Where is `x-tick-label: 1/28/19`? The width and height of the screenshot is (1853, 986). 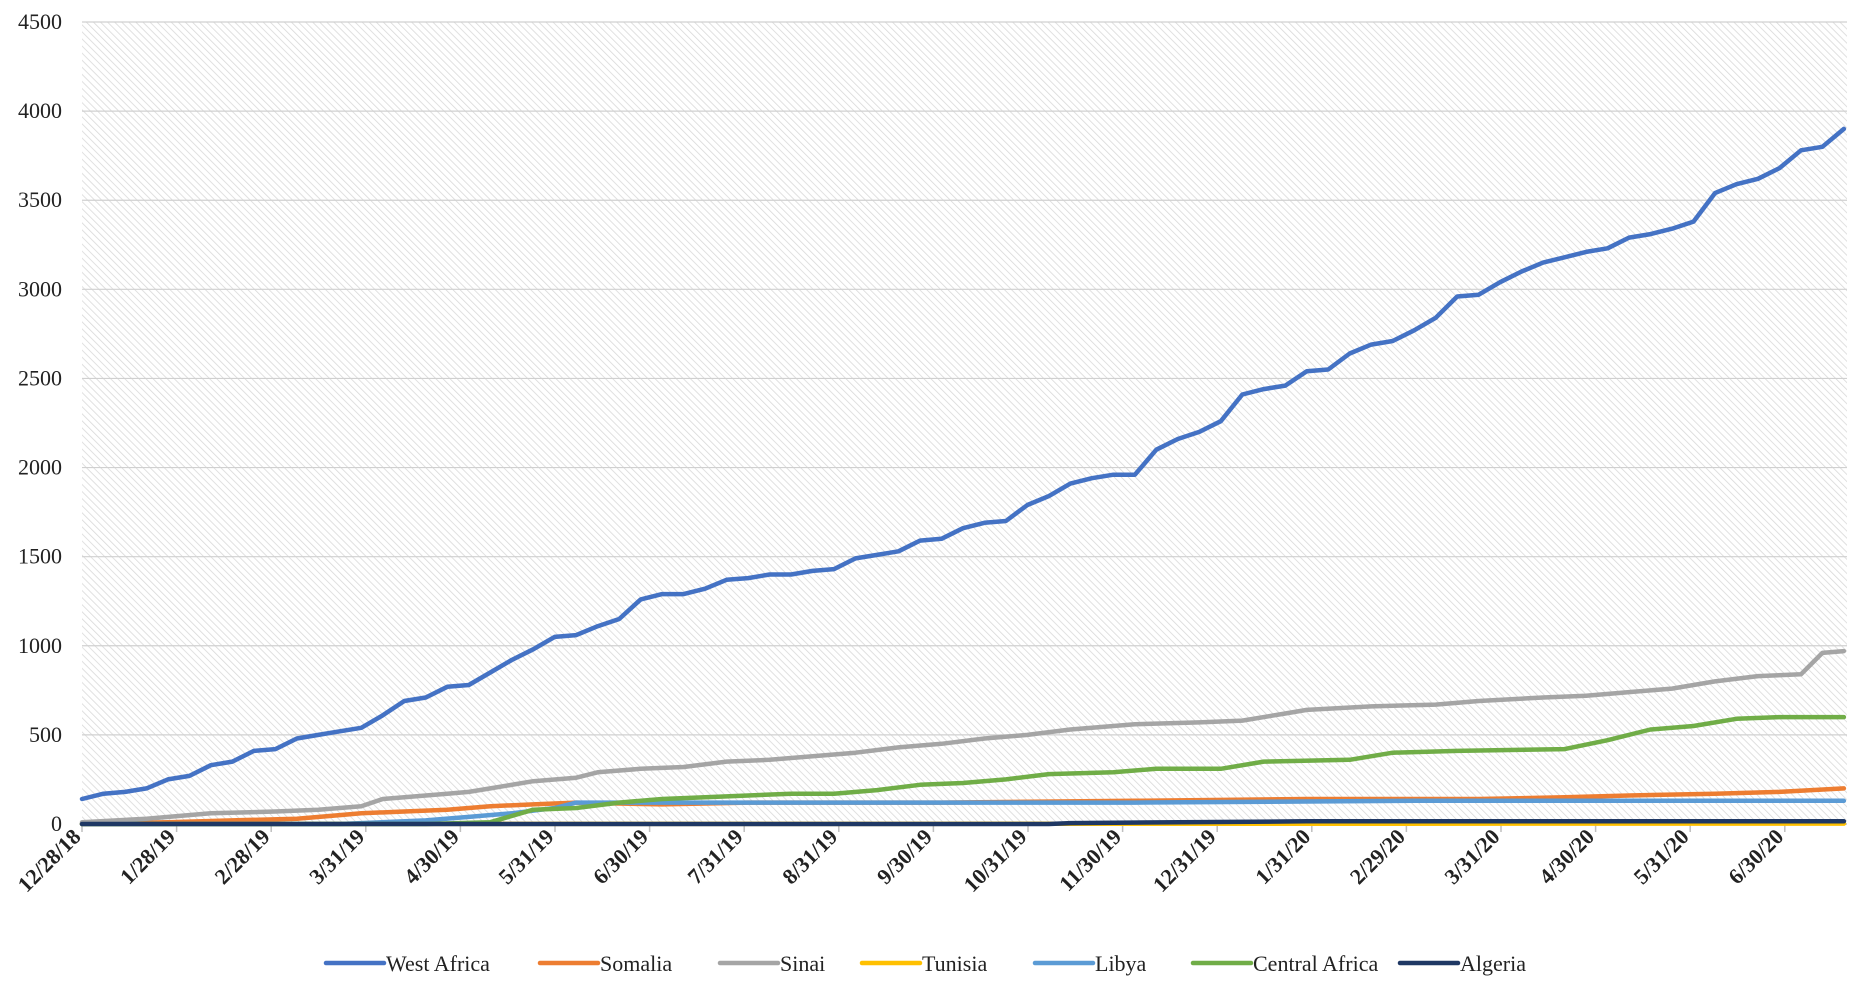
x-tick-label: 1/28/19 is located at coordinates (147, 856).